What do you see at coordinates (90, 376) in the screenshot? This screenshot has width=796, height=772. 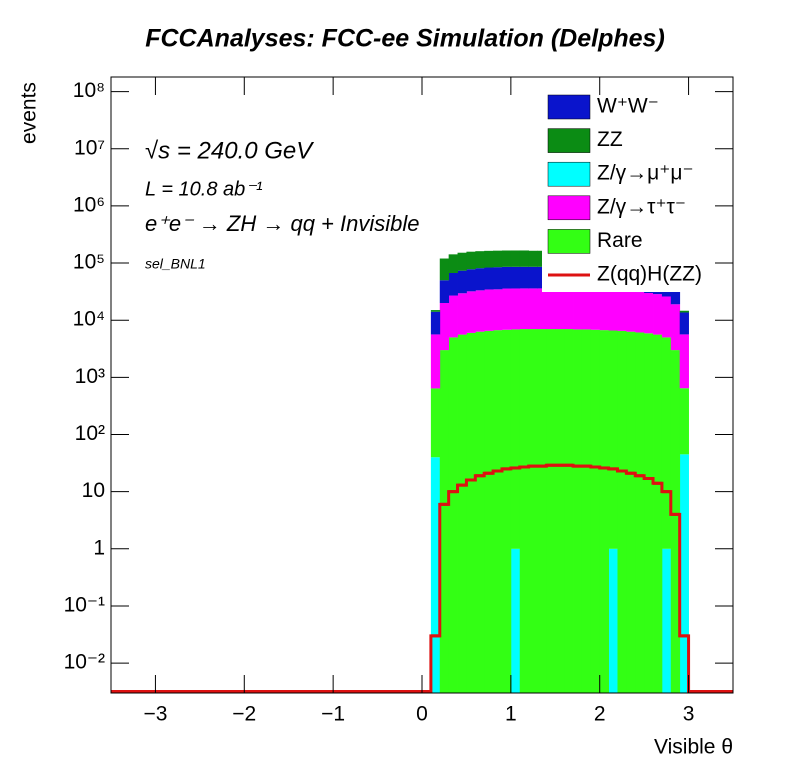 I see `y-tick-label: 10³` at bounding box center [90, 376].